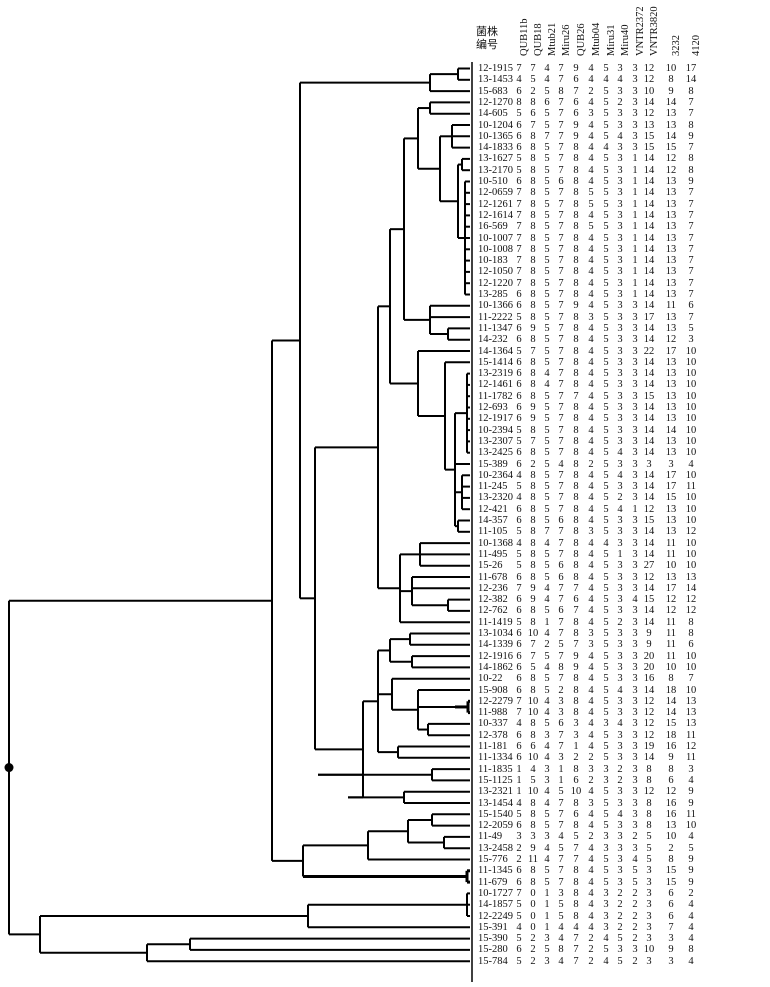 This screenshot has height=987, width=770. I want to click on strain-id: 12-1916, so click(495, 656).